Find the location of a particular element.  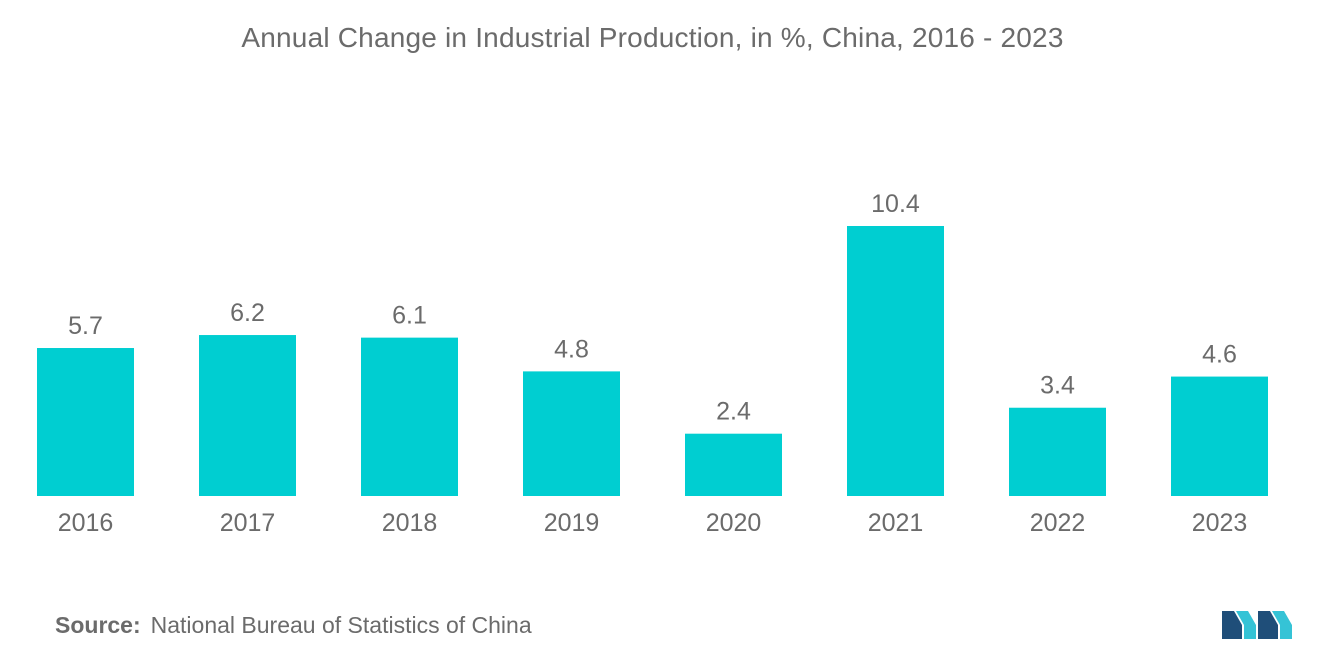

bar-2017 is located at coordinates (247, 415).